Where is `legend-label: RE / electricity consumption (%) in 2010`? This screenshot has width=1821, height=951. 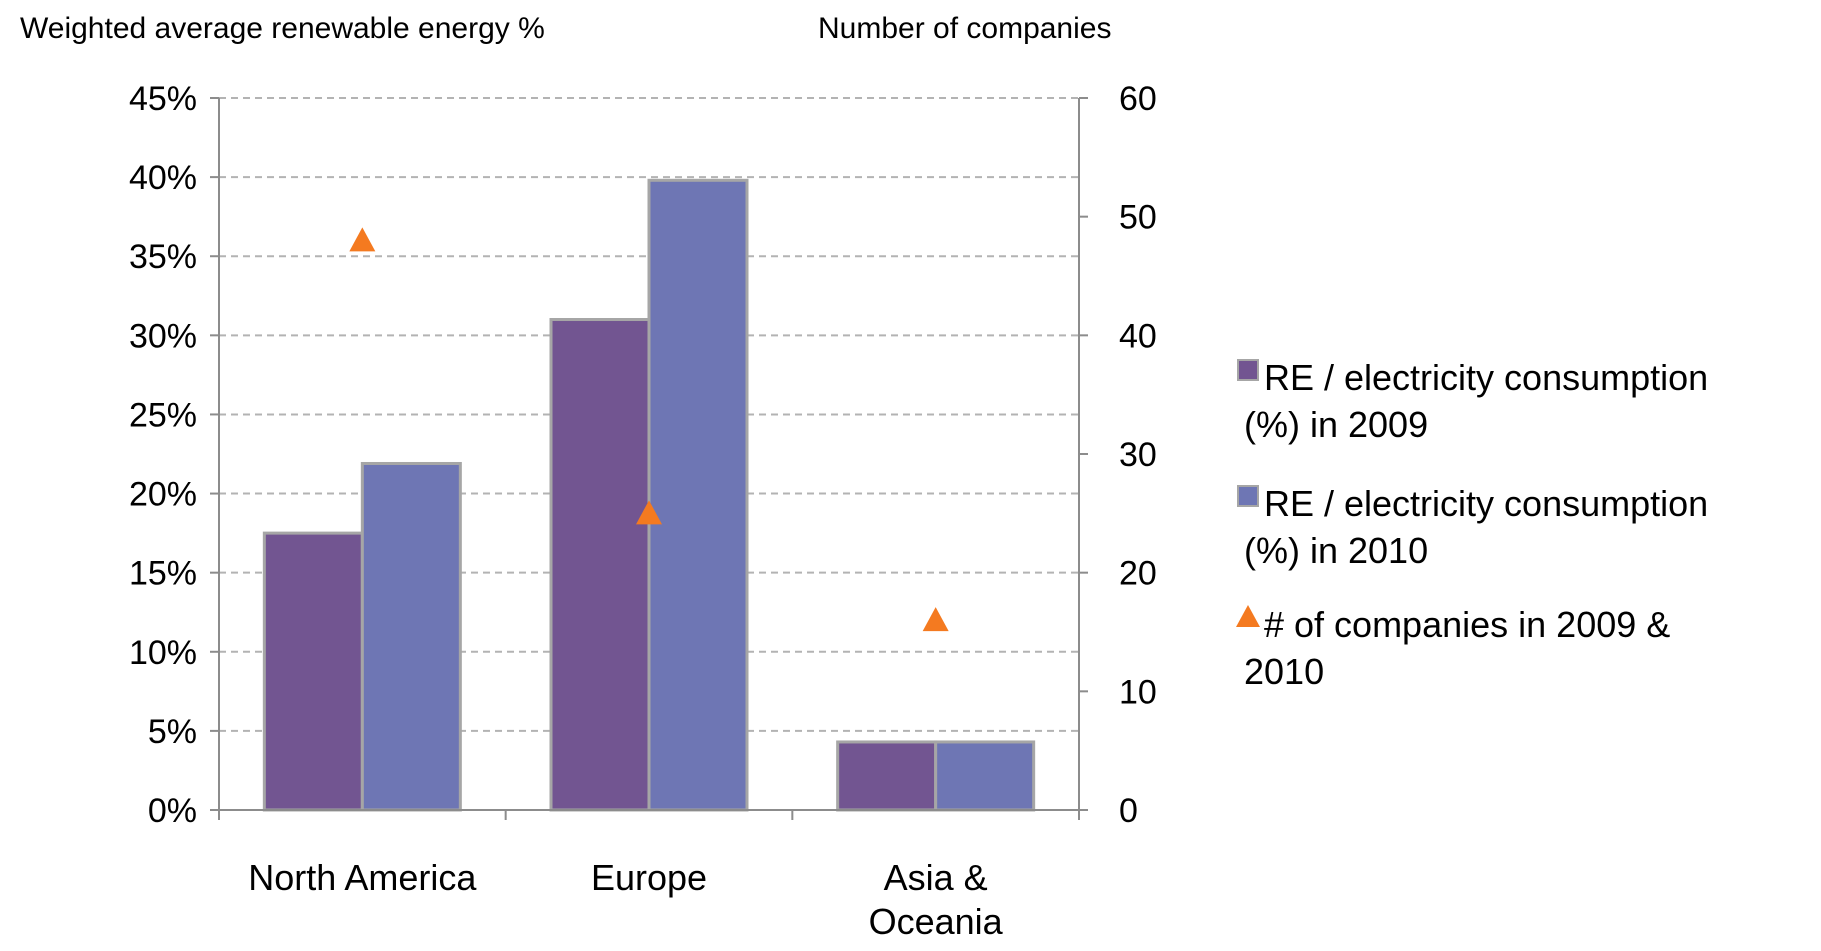
legend-label: RE / electricity consumption (%) in 2010 is located at coordinates (1476, 527).